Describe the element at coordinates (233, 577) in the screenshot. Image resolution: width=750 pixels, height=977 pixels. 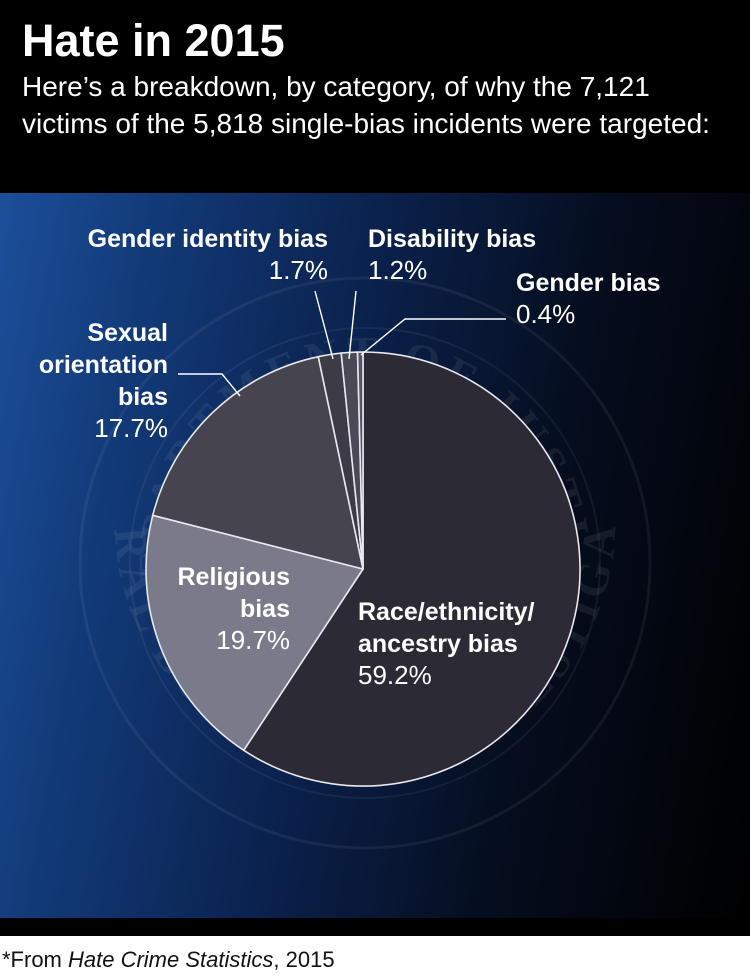
I see `slice-label-line: Religious` at that location.